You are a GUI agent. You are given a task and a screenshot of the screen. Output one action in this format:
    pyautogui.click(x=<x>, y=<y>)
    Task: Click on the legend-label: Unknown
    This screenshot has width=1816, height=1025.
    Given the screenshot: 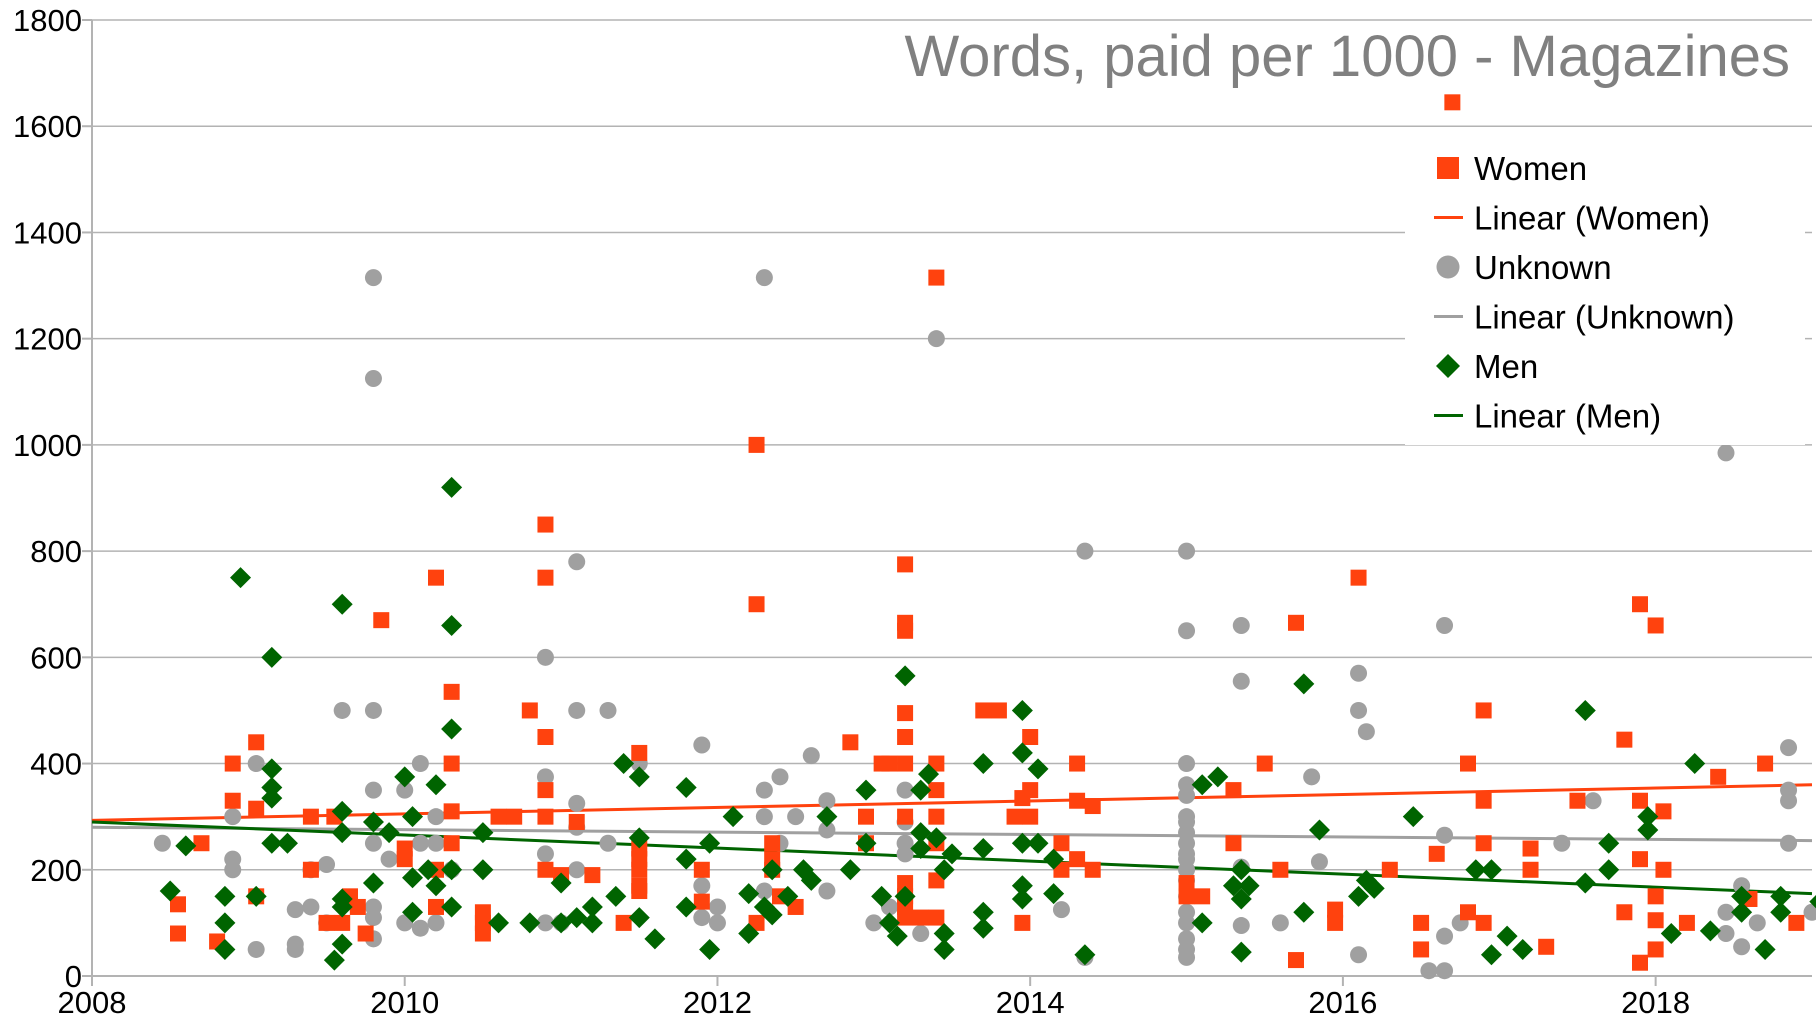 What is the action you would take?
    pyautogui.click(x=1543, y=267)
    